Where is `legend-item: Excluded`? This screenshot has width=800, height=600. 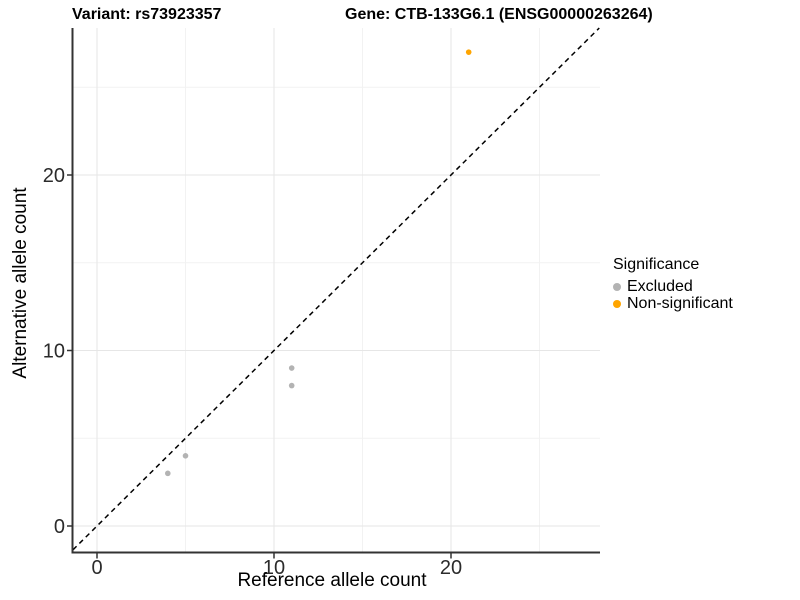
legend-item: Excluded is located at coordinates (673, 286).